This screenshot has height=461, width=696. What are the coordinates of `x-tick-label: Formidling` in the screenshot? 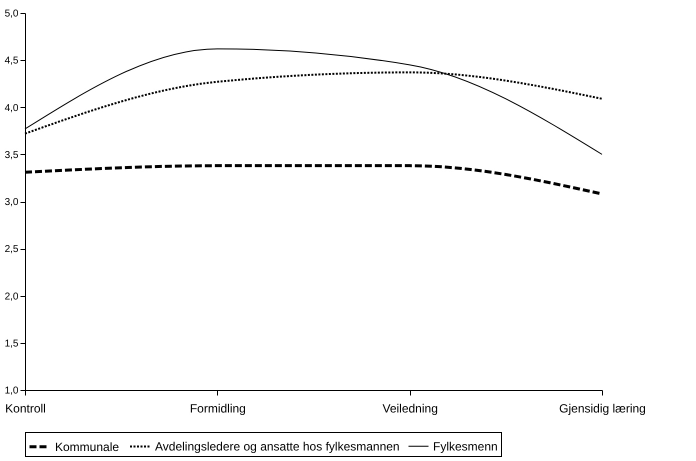 It's located at (218, 409).